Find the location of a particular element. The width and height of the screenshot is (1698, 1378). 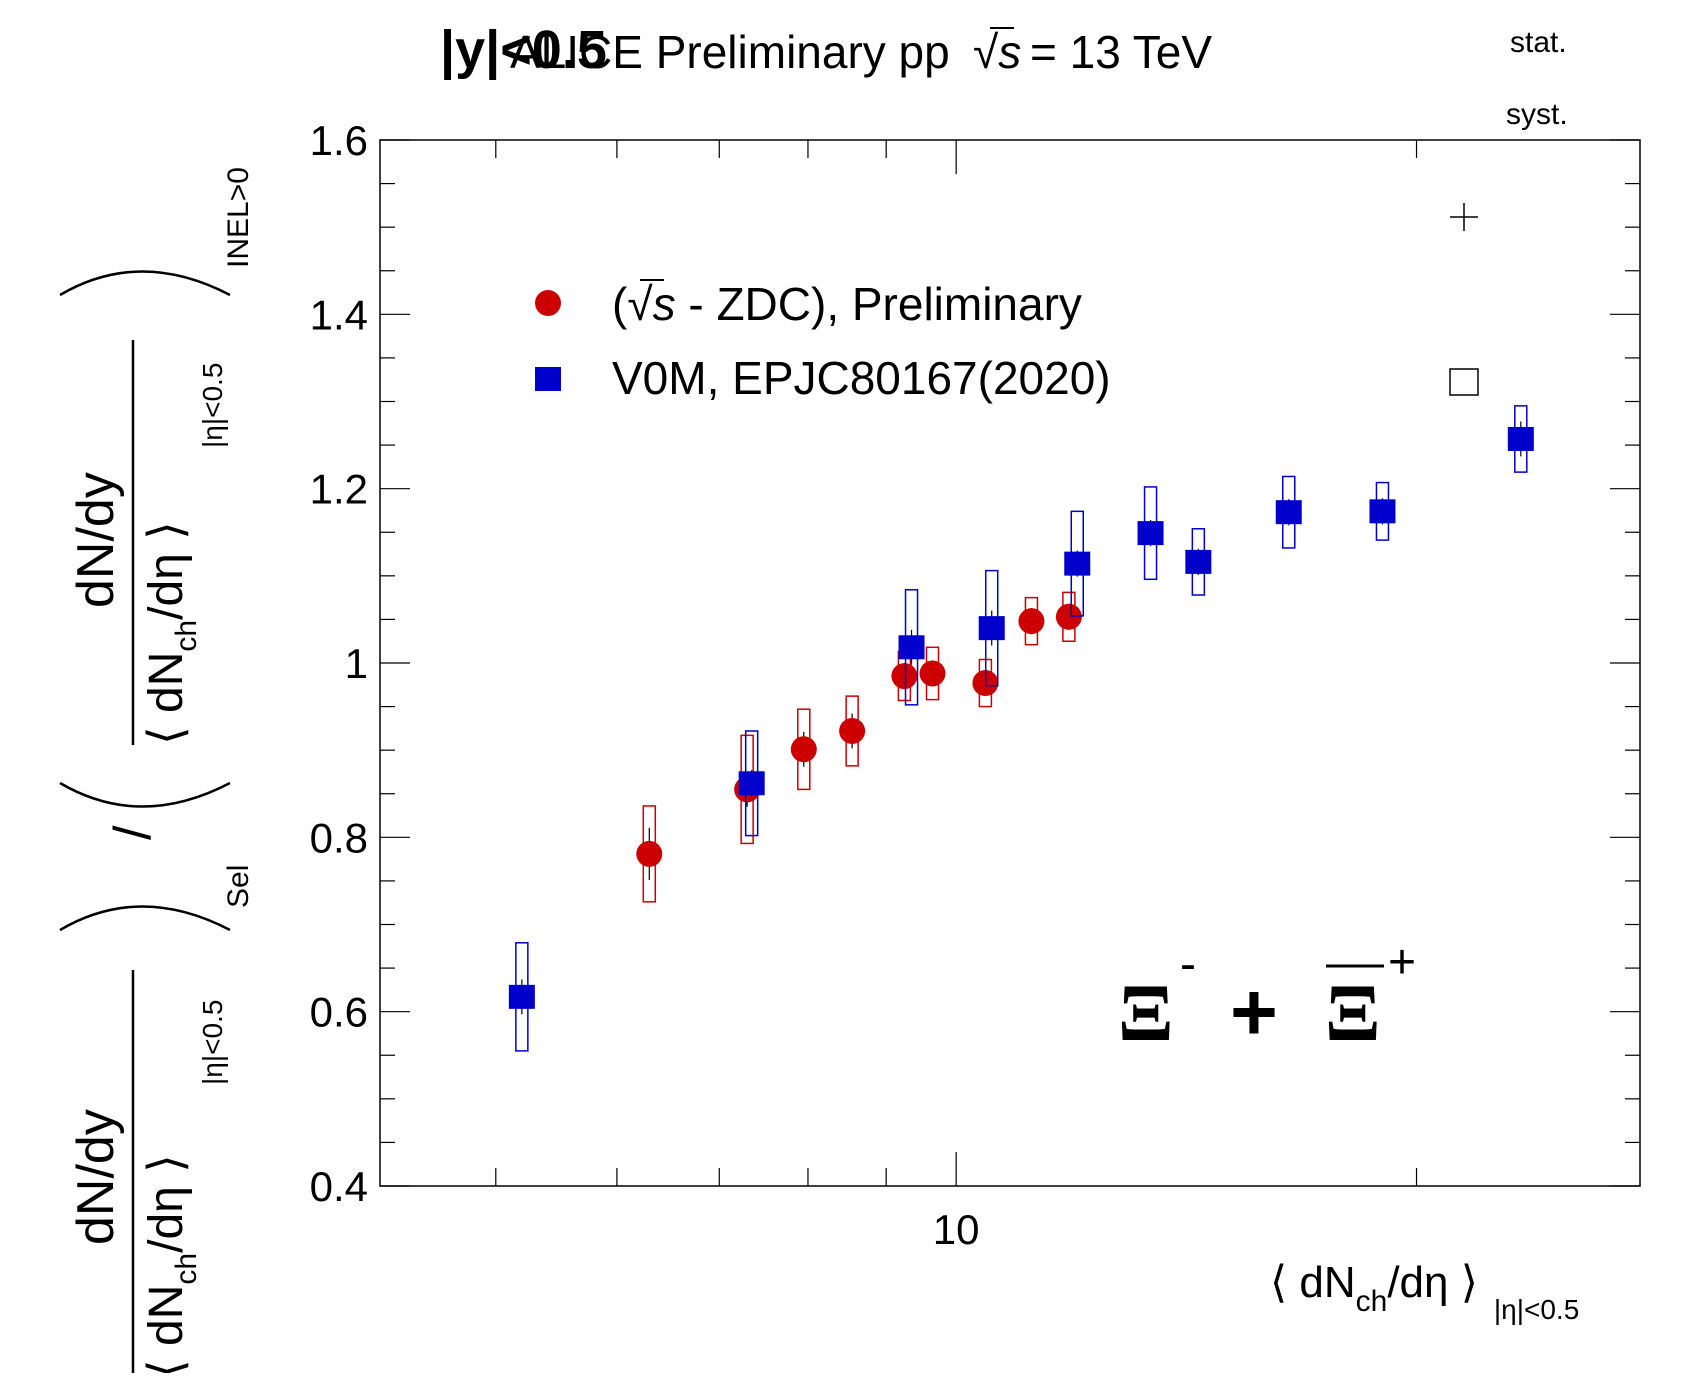

y-numerator-bottom: dN/dy is located at coordinates (96, 1177).